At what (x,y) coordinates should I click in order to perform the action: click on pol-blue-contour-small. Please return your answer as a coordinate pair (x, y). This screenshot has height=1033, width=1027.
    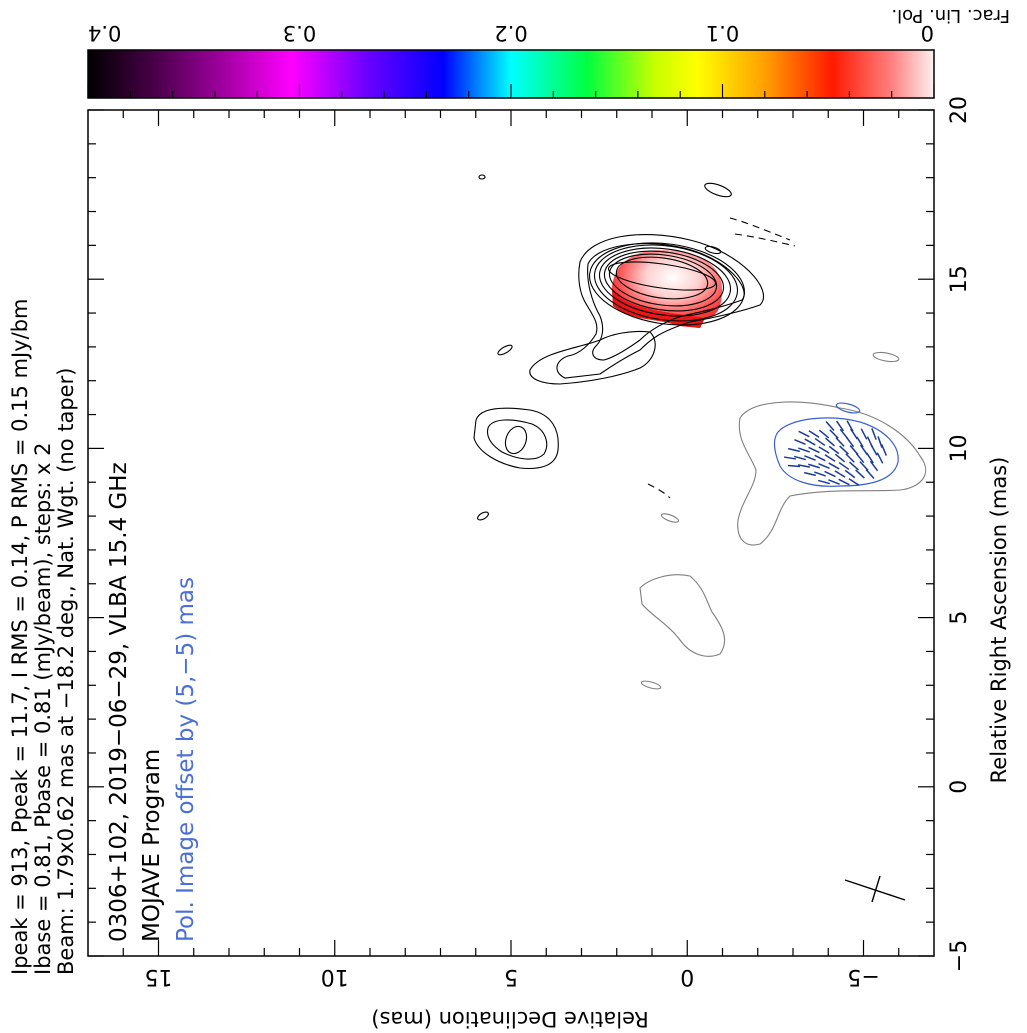
    Looking at the image, I should click on (848, 408).